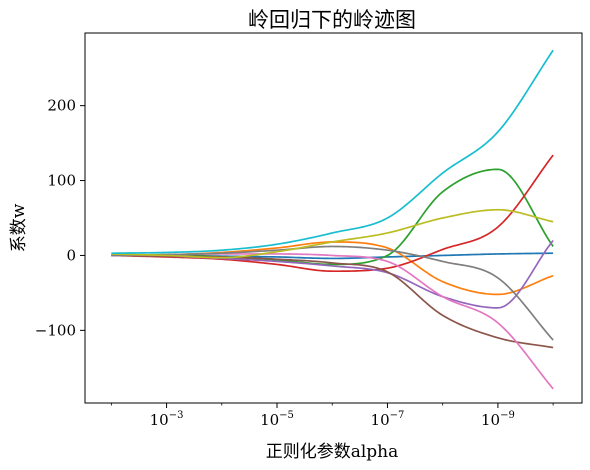  Describe the element at coordinates (61, 106) in the screenshot. I see `y-tick-label: 200` at that location.